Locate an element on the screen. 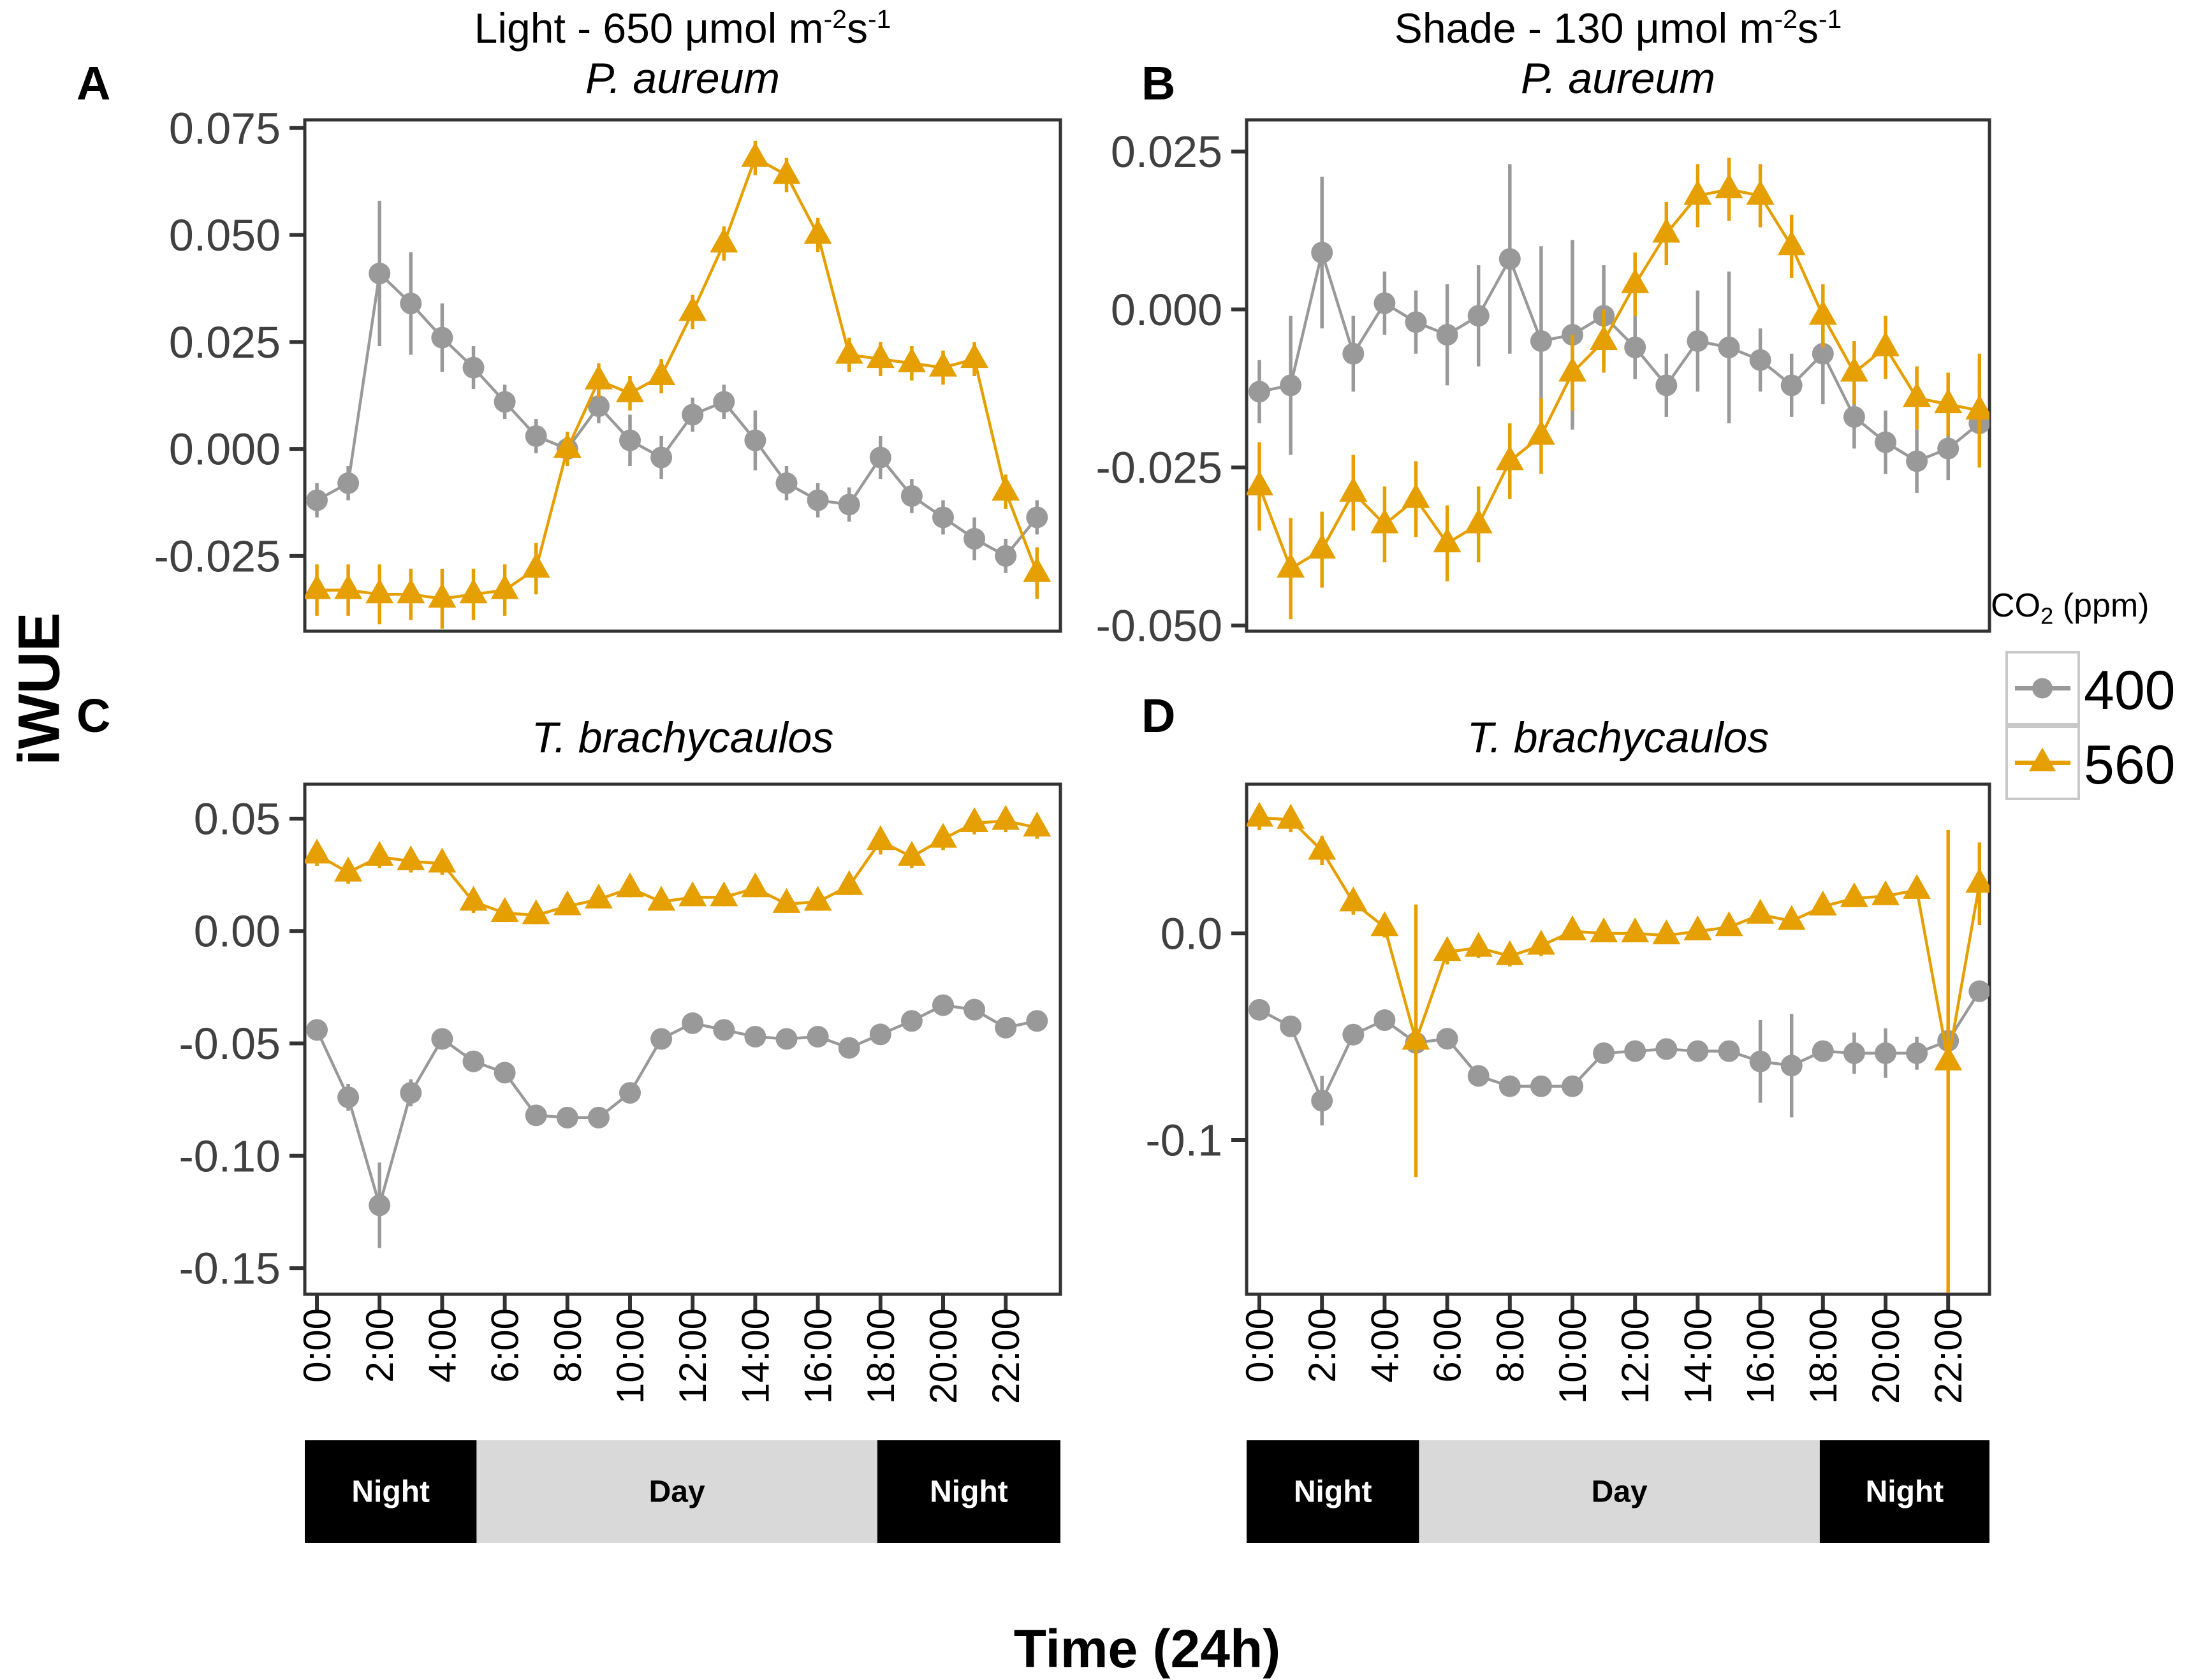  panel-B-series is located at coordinates (1618, 388).